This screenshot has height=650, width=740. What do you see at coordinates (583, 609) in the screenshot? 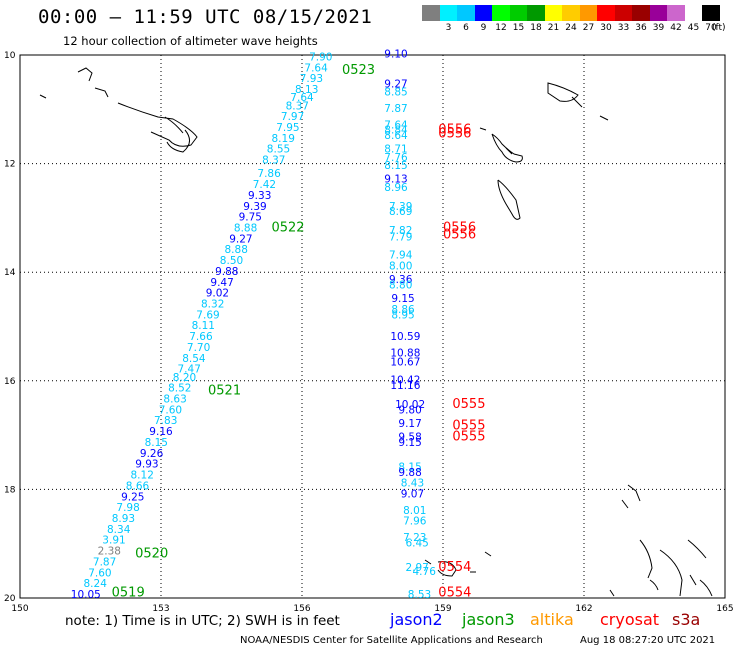
I see `lon-tick-label: 162` at bounding box center [583, 609].